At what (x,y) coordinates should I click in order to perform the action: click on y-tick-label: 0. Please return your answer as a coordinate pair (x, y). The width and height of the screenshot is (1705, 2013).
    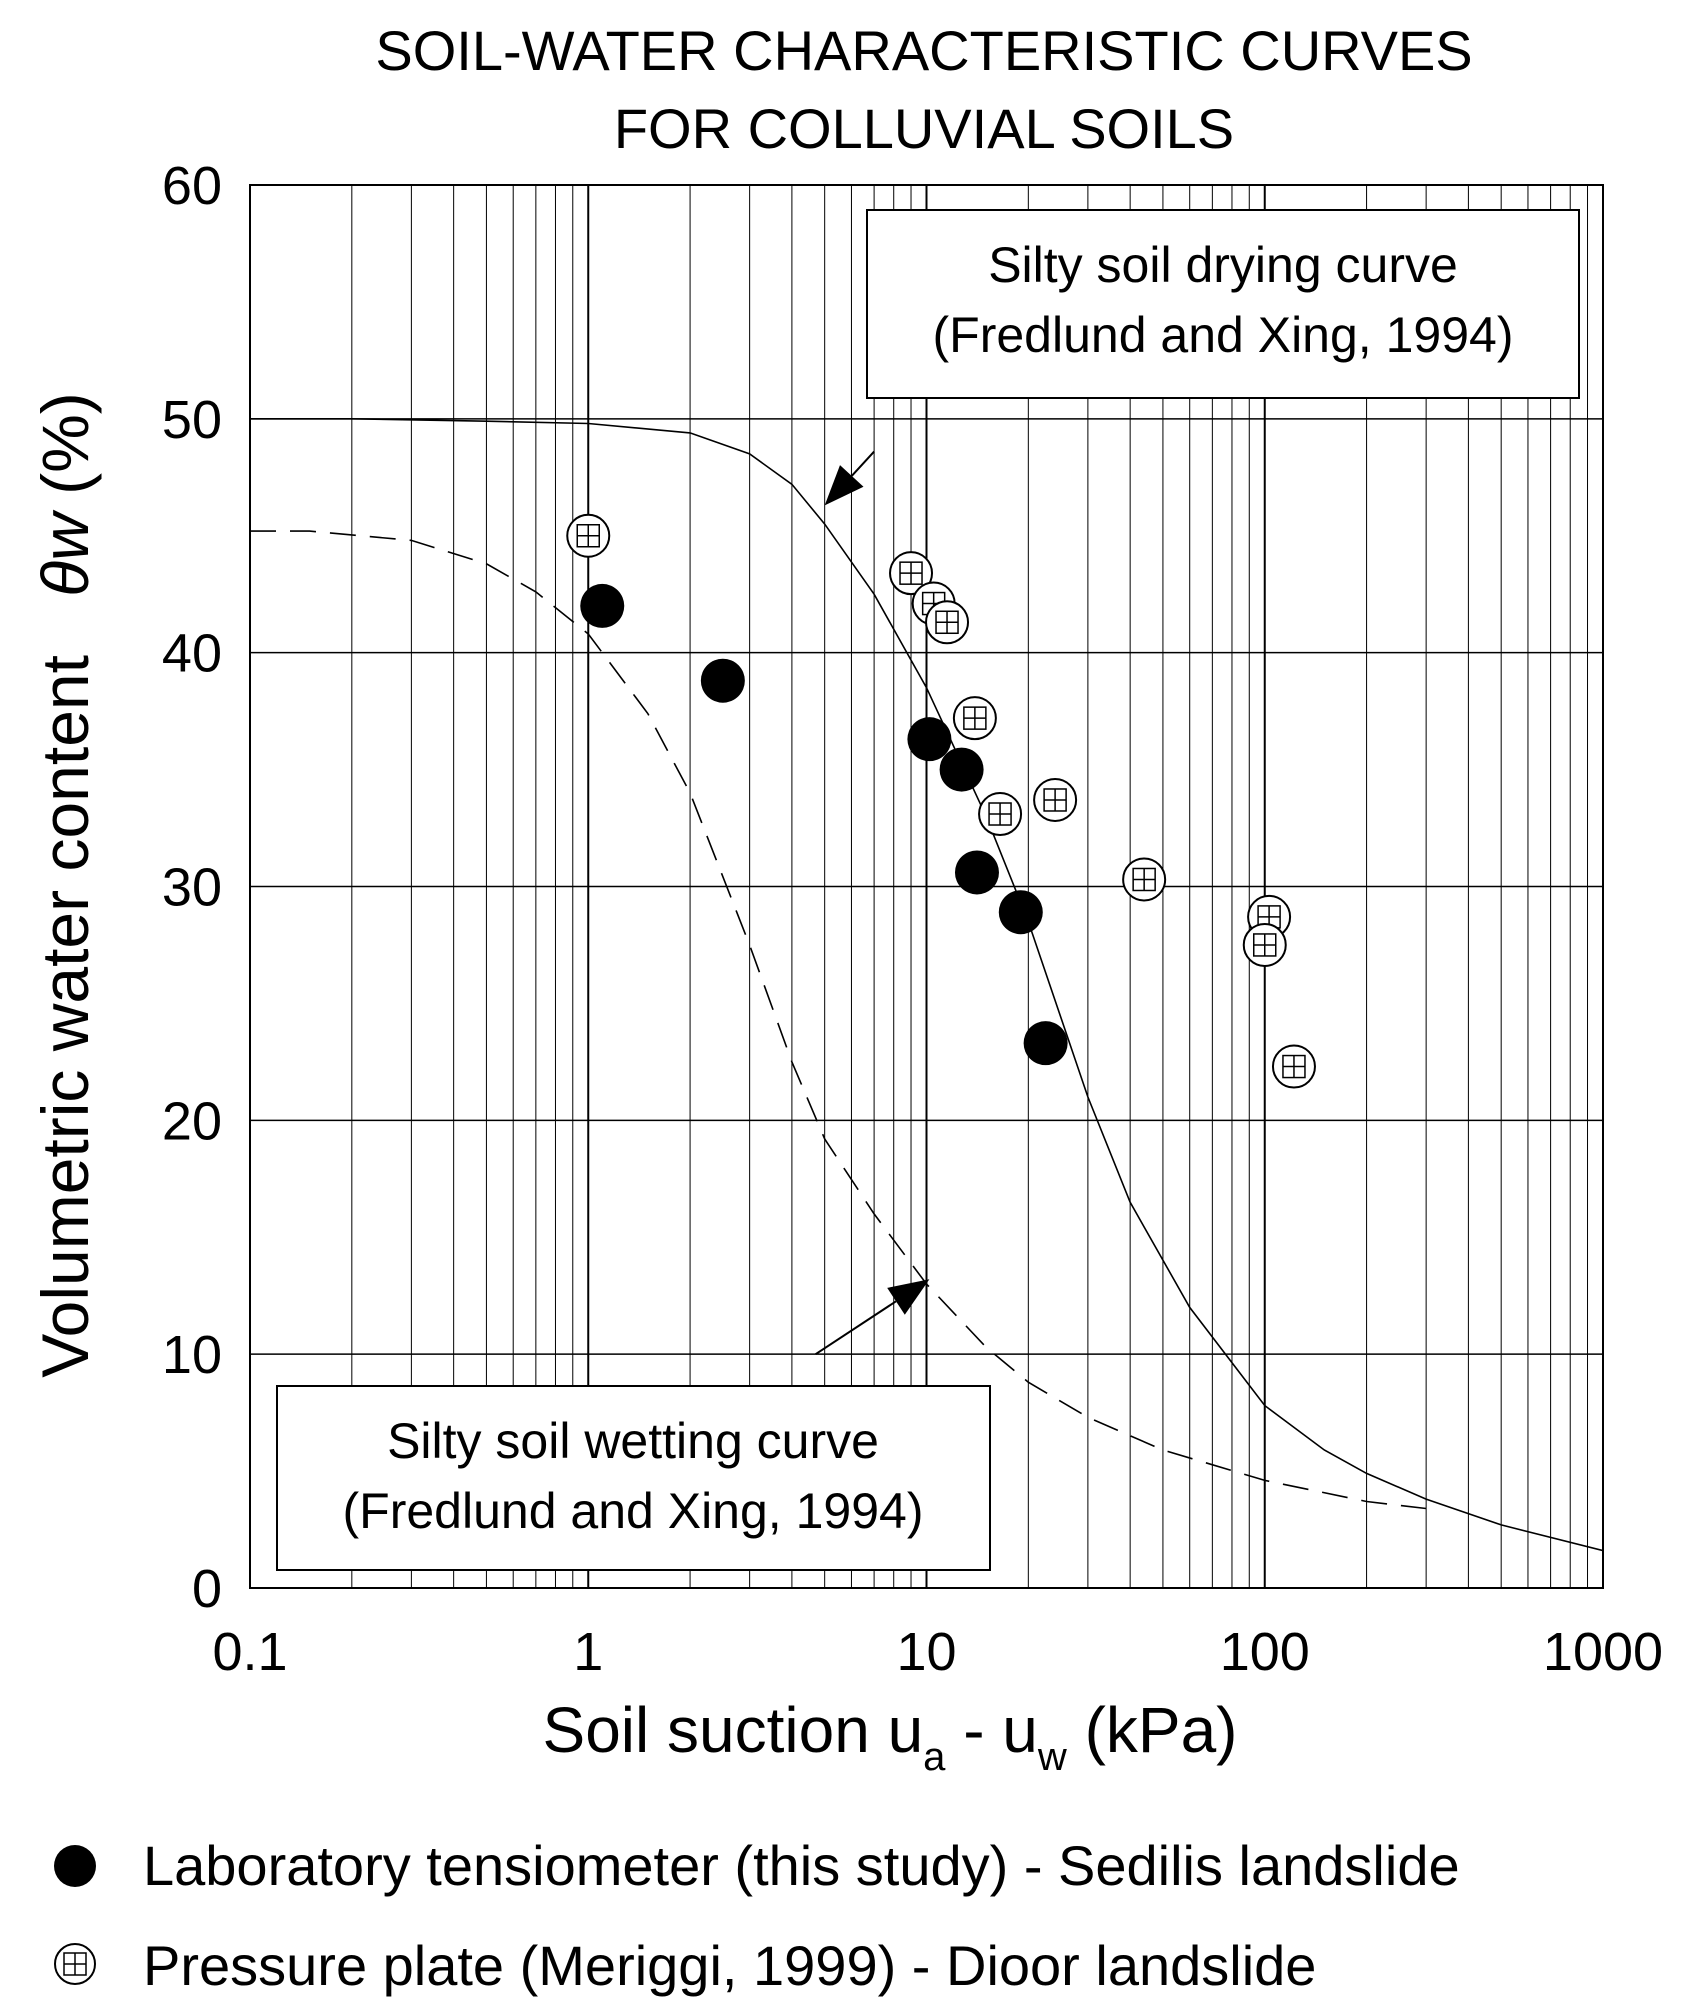
    Looking at the image, I should click on (207, 1589).